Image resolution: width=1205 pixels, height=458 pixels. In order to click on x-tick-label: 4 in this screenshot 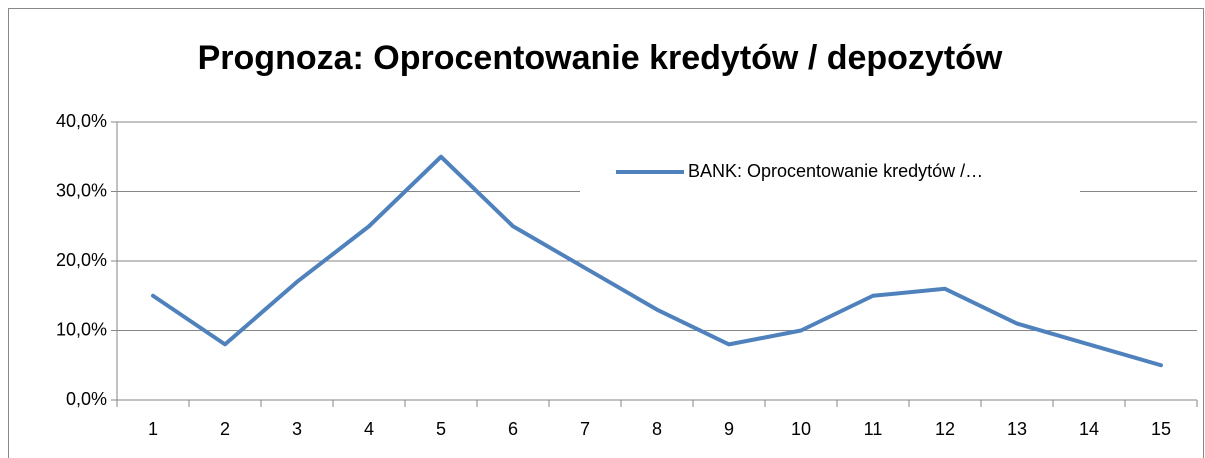, I will do `click(369, 429)`.